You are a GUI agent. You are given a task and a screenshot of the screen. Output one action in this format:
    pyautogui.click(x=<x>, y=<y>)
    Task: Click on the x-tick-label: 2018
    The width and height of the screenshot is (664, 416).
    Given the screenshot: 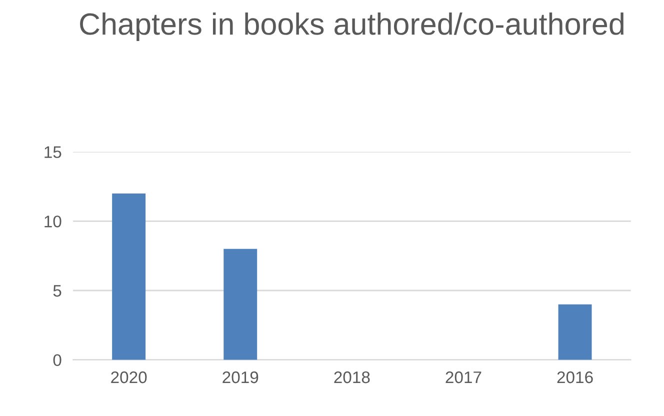 What is the action you would take?
    pyautogui.click(x=352, y=377)
    